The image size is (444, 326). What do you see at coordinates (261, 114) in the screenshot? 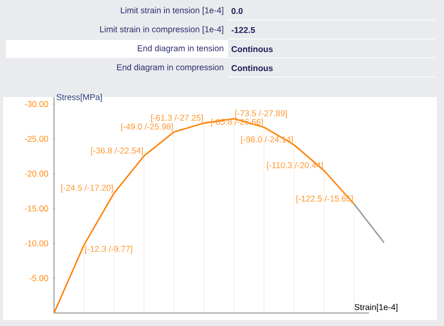
I see `data-label: [-73.5 /-27.89]` at bounding box center [261, 114].